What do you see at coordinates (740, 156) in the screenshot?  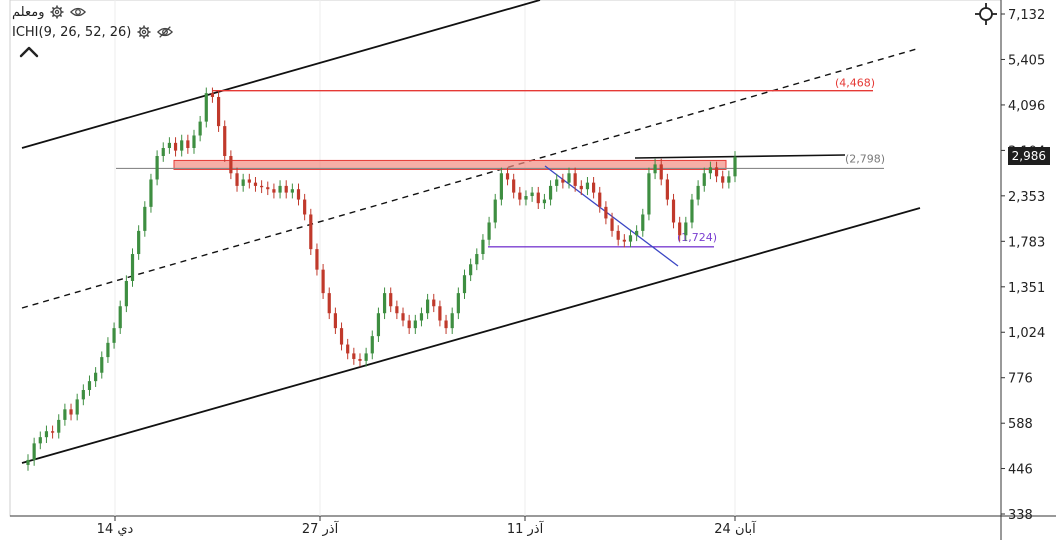 I see `triangle-top-line` at bounding box center [740, 156].